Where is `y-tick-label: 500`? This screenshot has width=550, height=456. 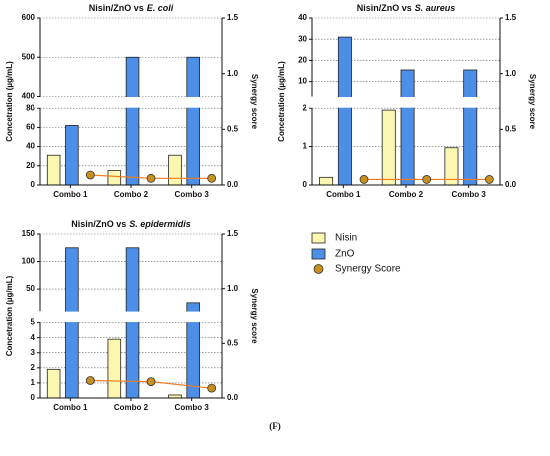
y-tick-label: 500 is located at coordinates (29, 56).